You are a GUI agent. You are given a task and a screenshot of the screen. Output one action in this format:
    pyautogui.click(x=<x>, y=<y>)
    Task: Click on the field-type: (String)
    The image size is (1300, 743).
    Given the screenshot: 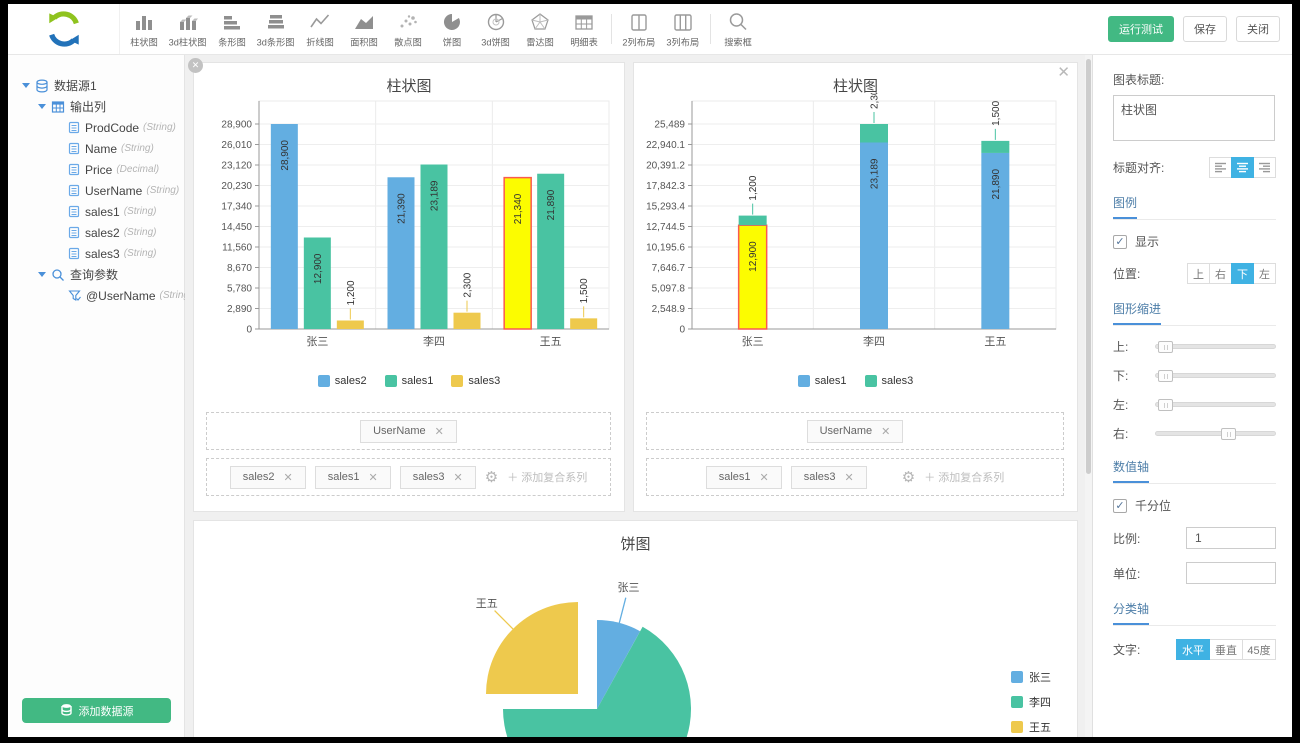 What is the action you would take?
    pyautogui.click(x=140, y=253)
    